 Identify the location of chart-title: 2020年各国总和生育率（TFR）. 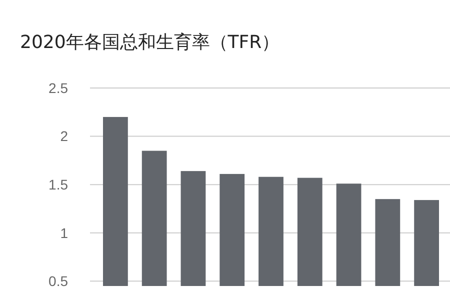
(150, 42).